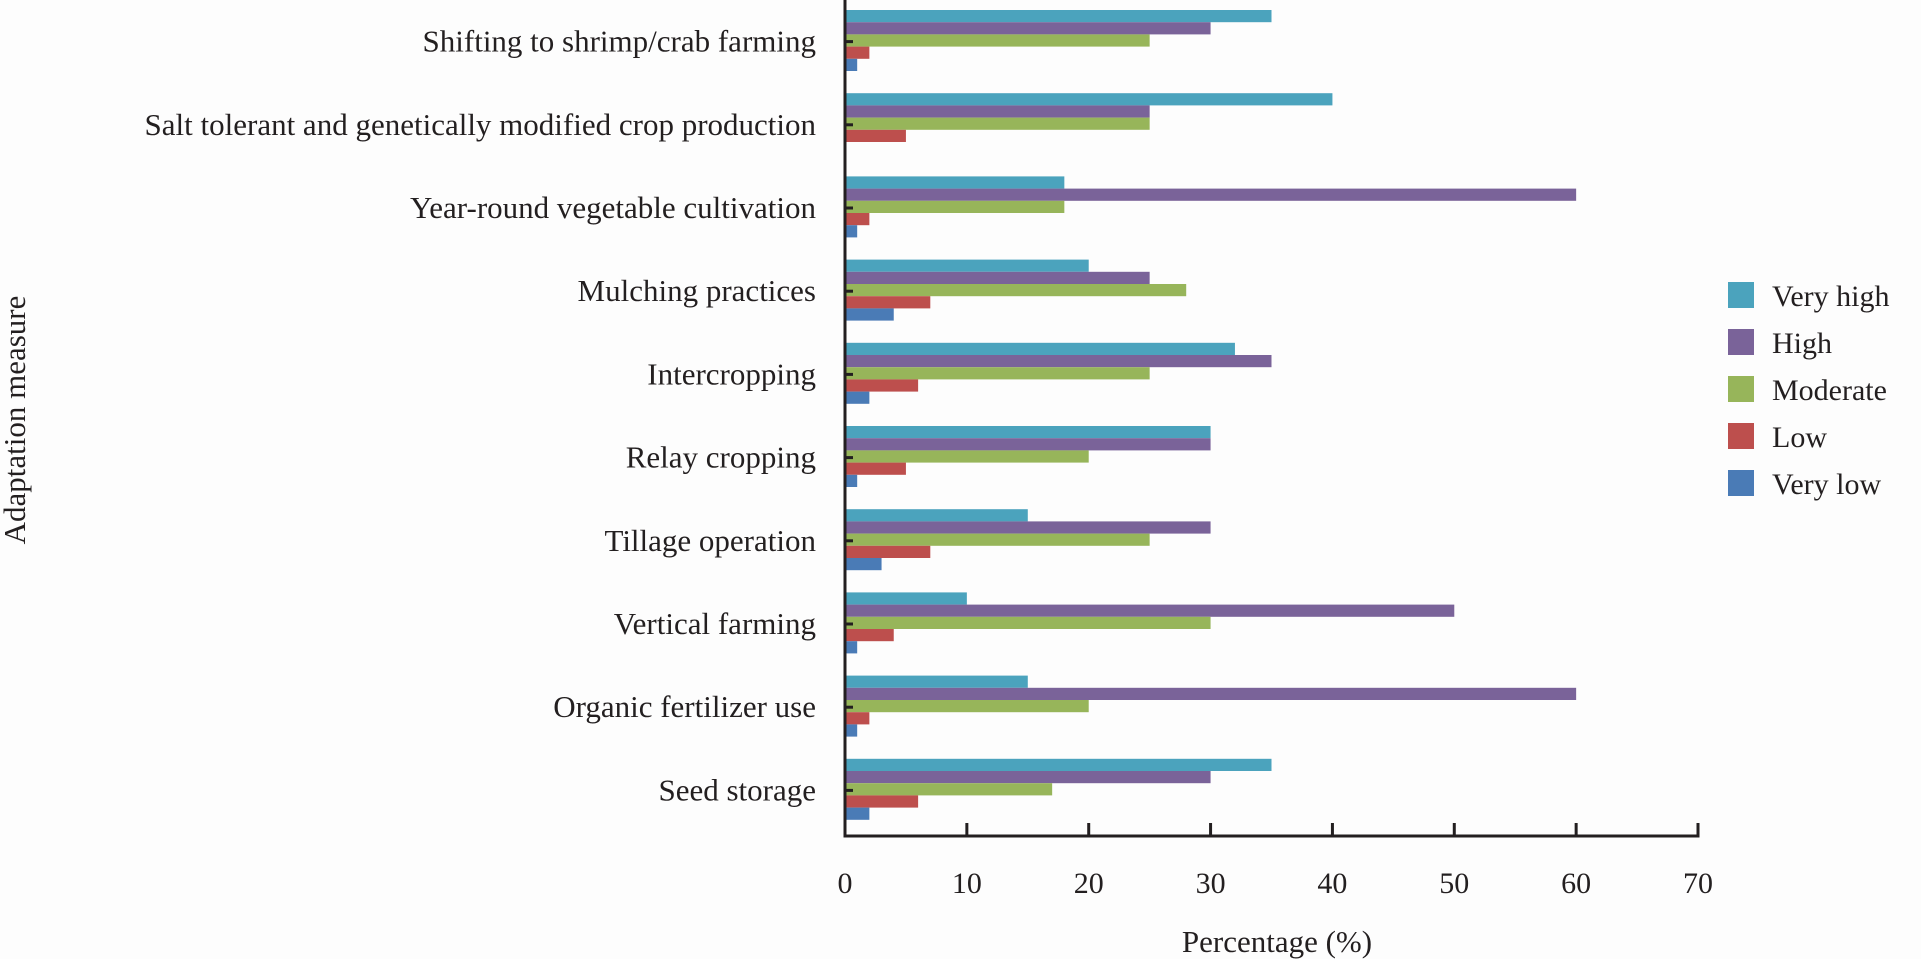 The width and height of the screenshot is (1921, 959). What do you see at coordinates (1698, 883) in the screenshot?
I see `x-tick-label: 70` at bounding box center [1698, 883].